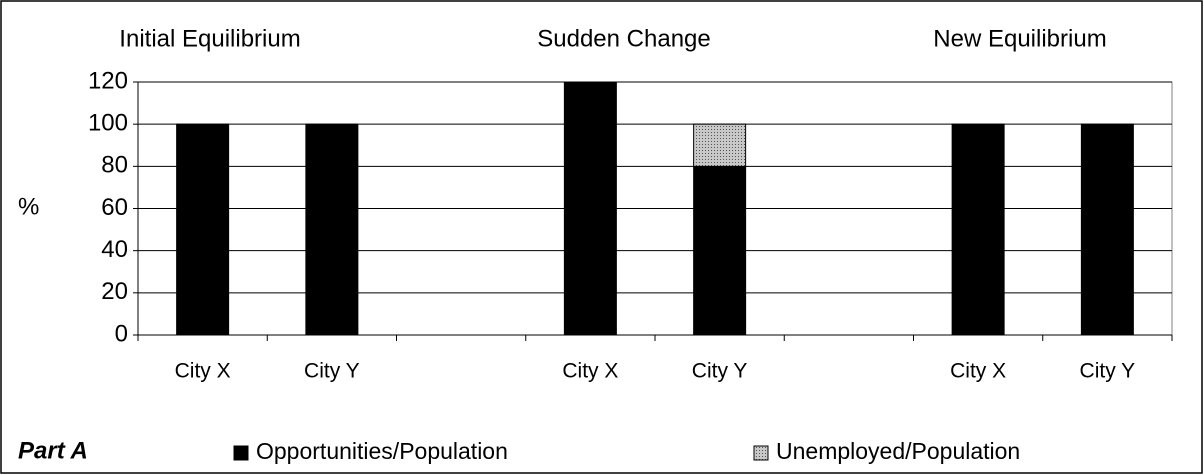 Image resolution: width=1204 pixels, height=475 pixels. What do you see at coordinates (623, 38) in the screenshot?
I see `group-title: Sudden Change` at bounding box center [623, 38].